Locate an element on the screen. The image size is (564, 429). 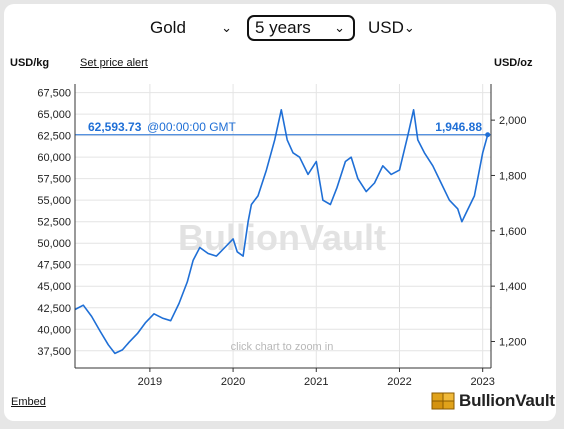
metal-select: Gold ⌄ is located at coordinates (192, 28).